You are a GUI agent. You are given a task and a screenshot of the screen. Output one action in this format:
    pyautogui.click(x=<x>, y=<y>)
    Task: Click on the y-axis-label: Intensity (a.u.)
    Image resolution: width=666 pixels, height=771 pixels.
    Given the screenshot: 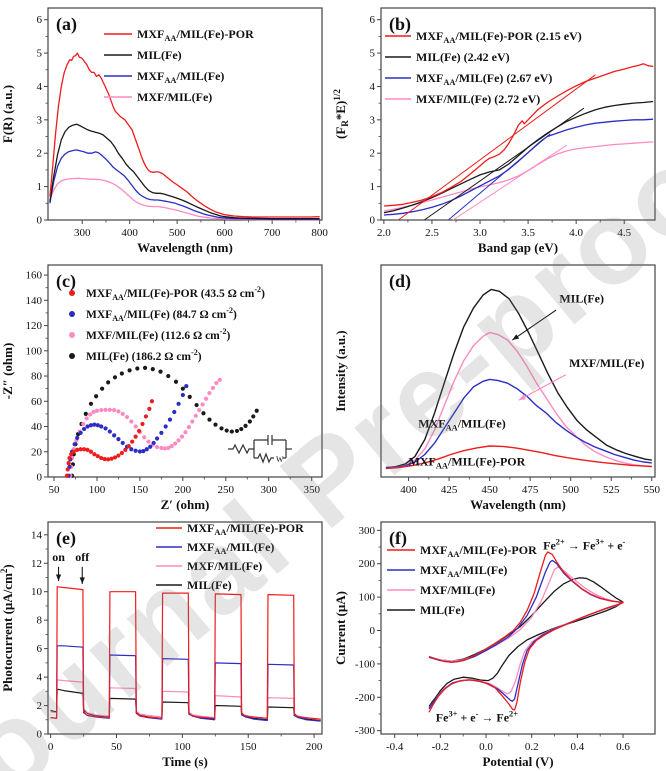 What is the action you would take?
    pyautogui.click(x=340, y=370)
    